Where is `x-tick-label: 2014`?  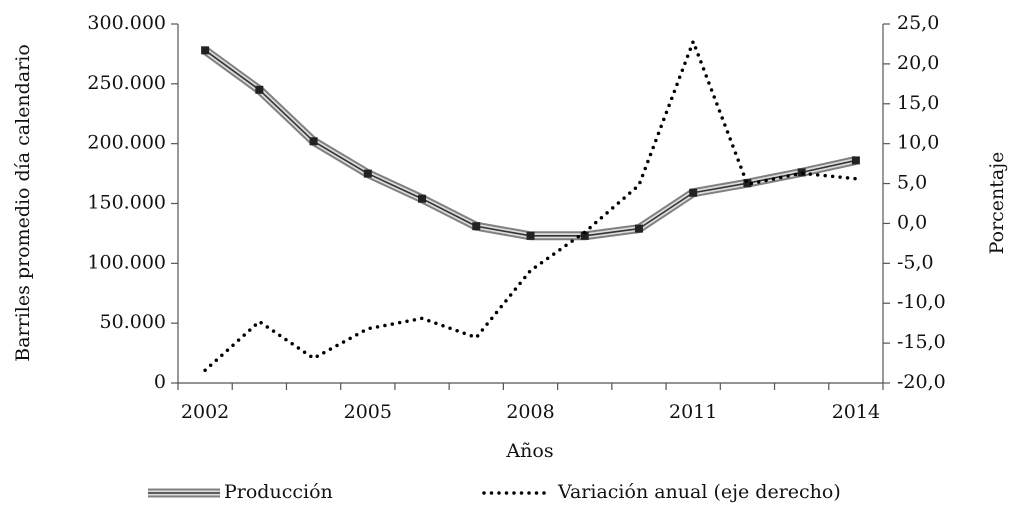
x-tick-label: 2014 is located at coordinates (856, 412).